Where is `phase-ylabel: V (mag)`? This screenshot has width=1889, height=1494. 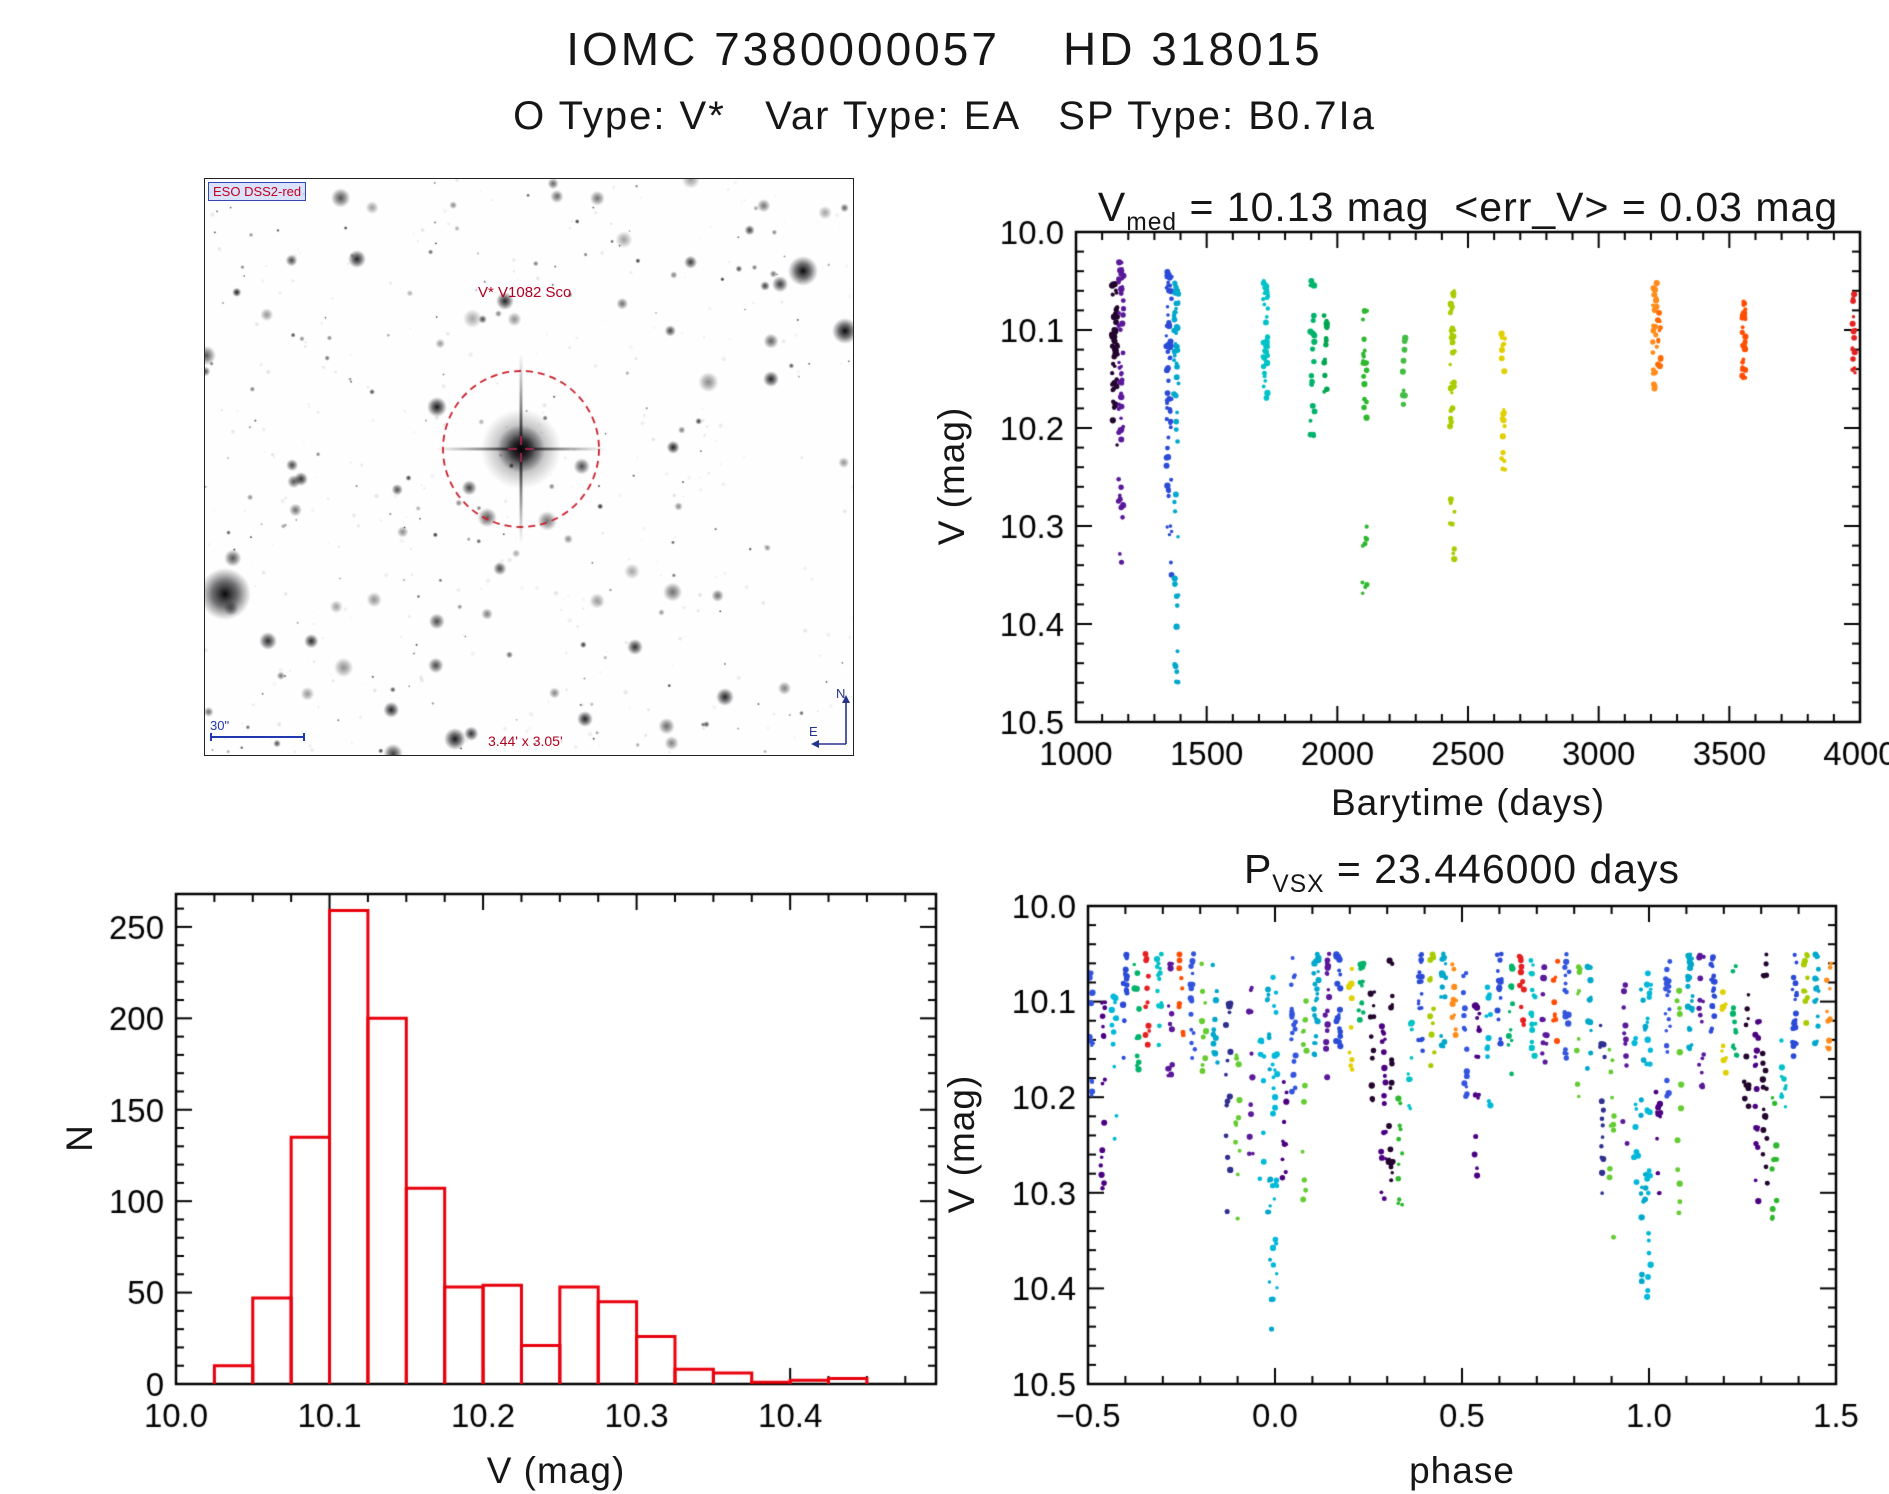 phase-ylabel: V (mag) is located at coordinates (961, 1144).